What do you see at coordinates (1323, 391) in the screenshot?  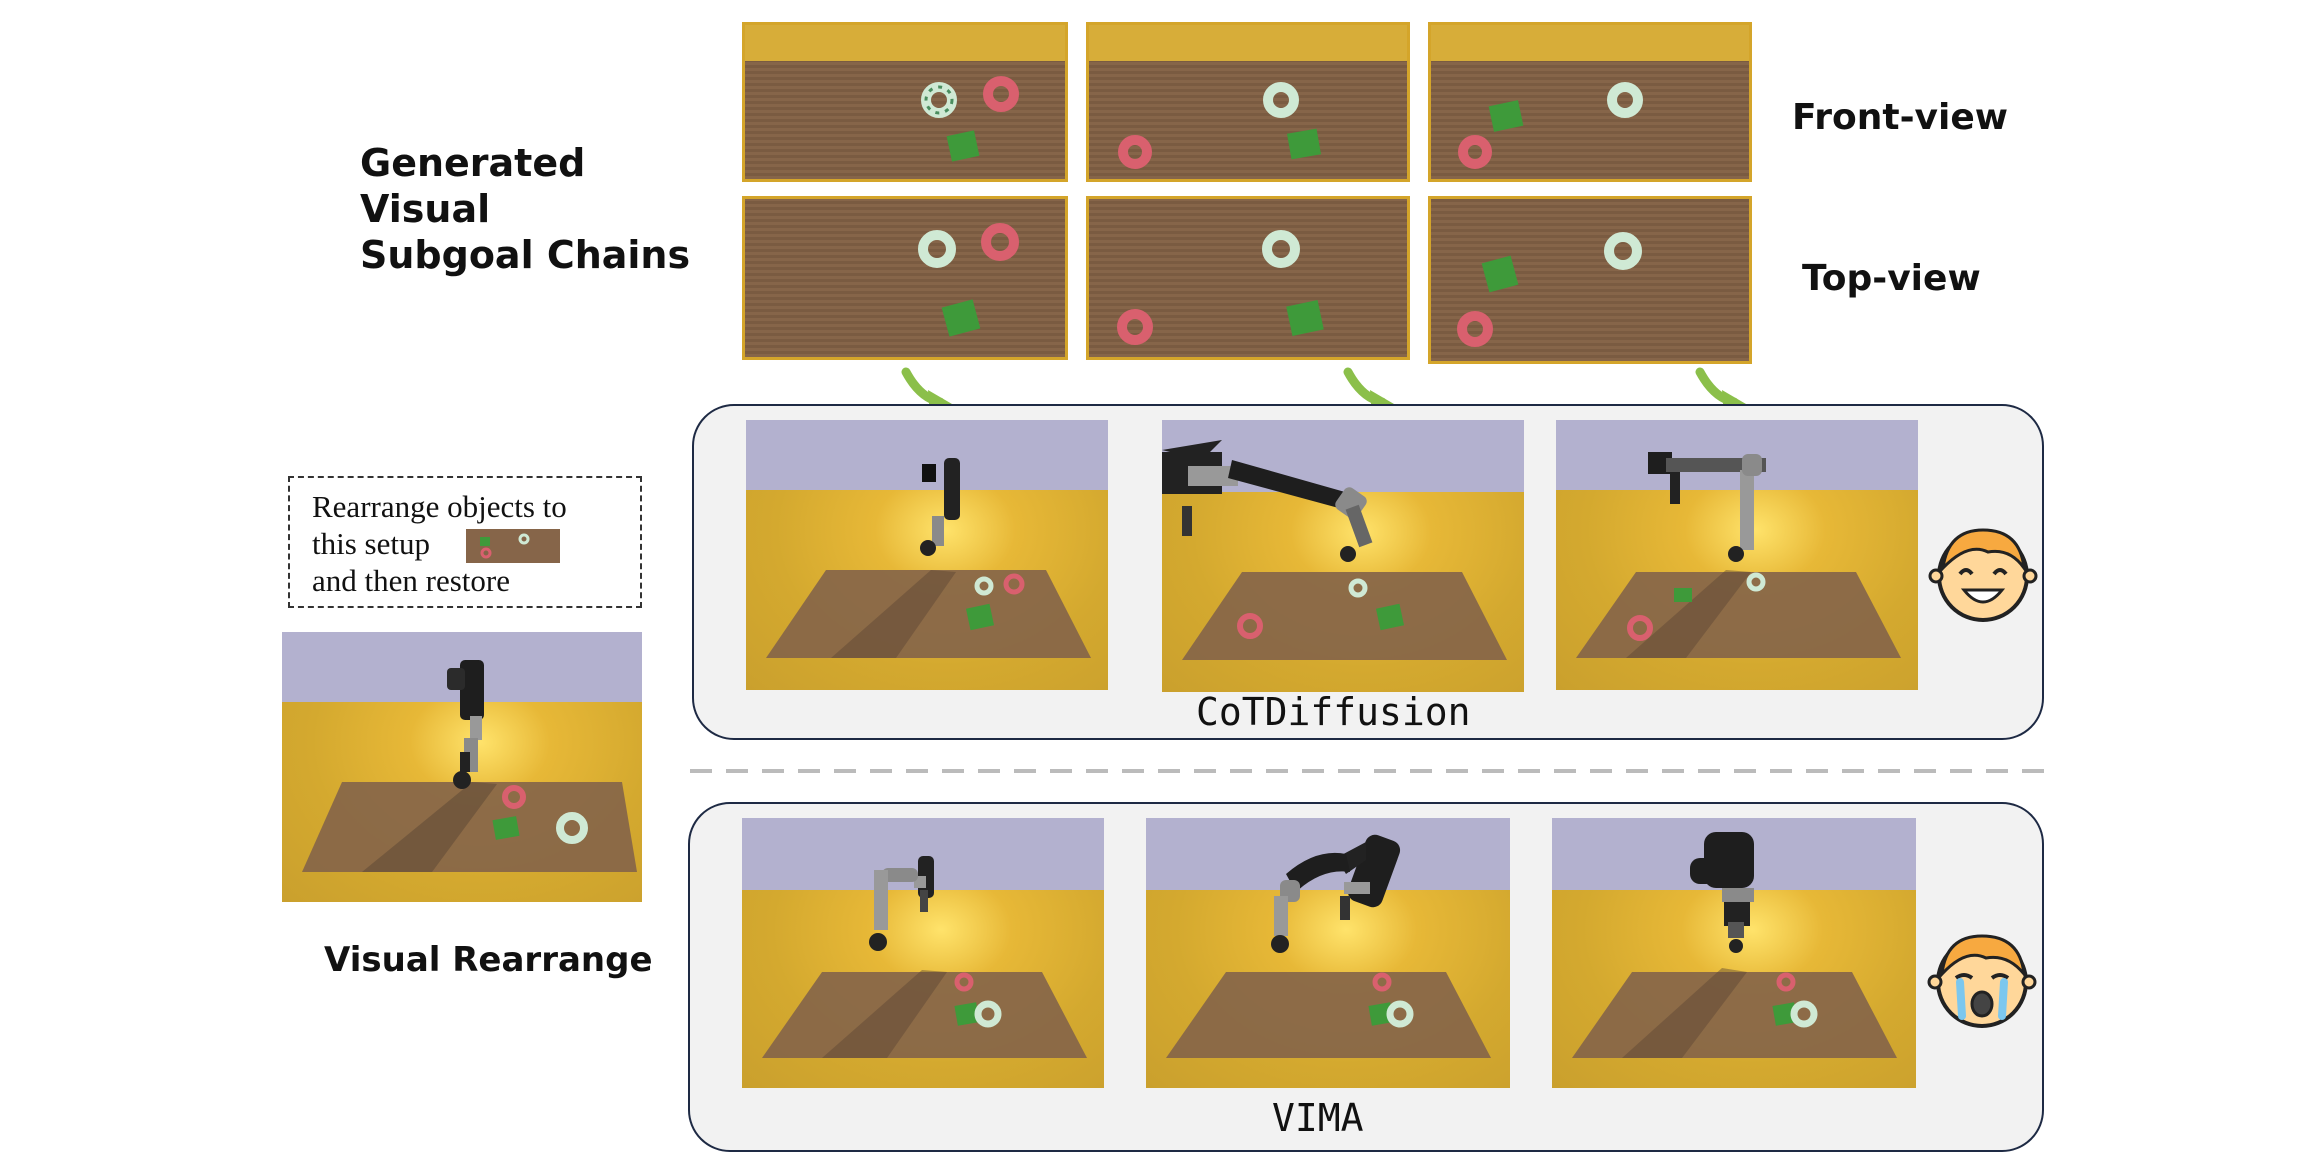 I see `subgoal-arrows` at bounding box center [1323, 391].